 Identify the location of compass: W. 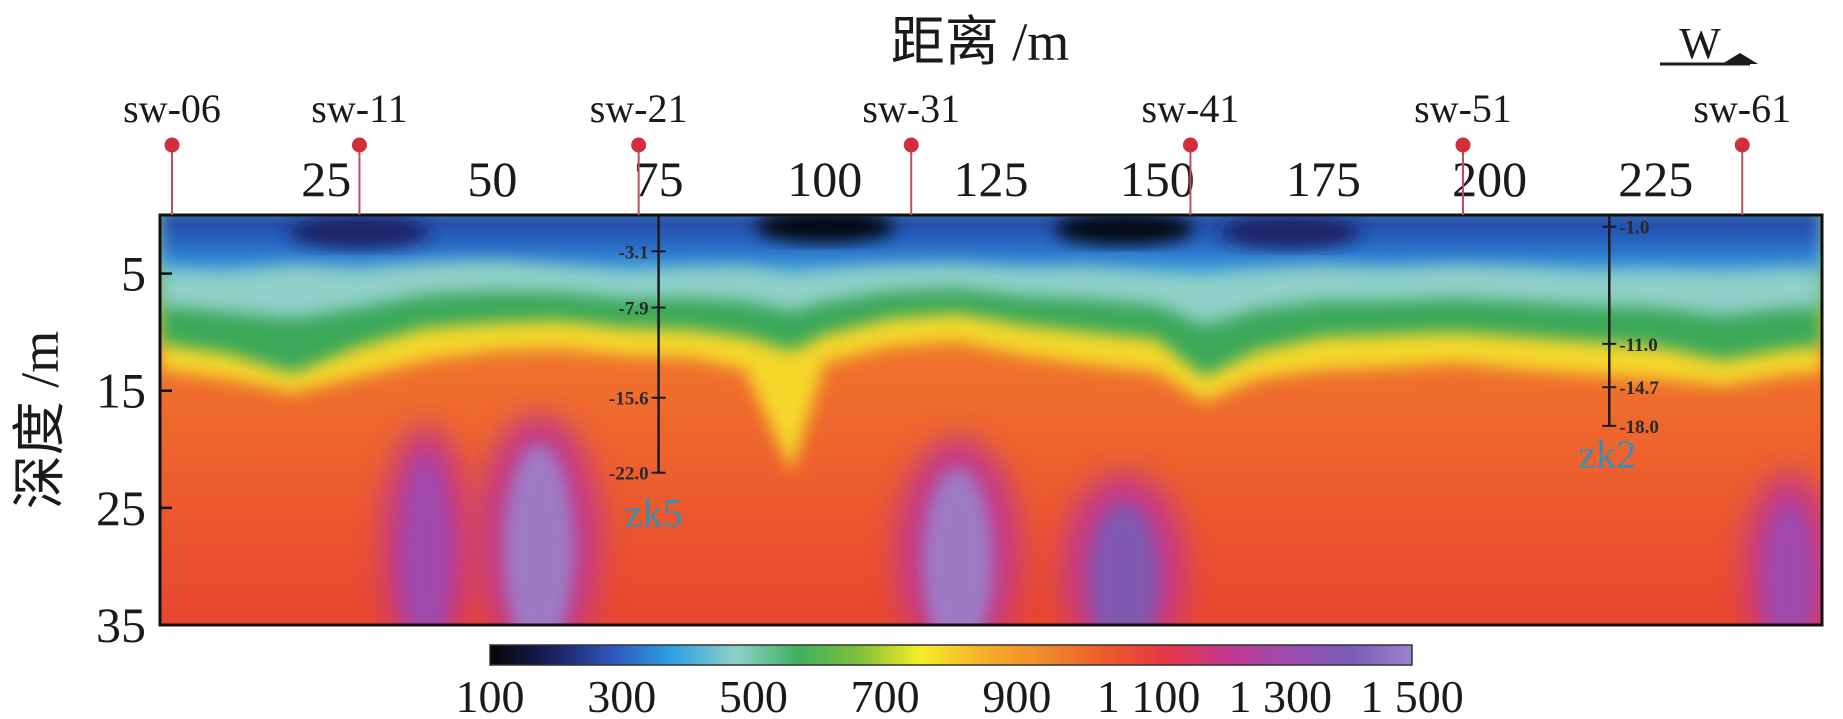
(1709, 43).